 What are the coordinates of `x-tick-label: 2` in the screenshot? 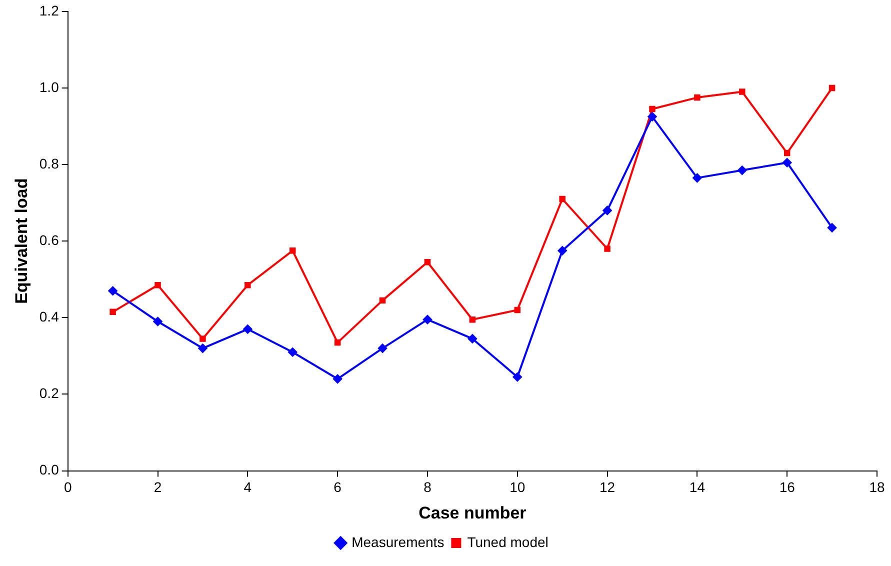 It's located at (158, 487).